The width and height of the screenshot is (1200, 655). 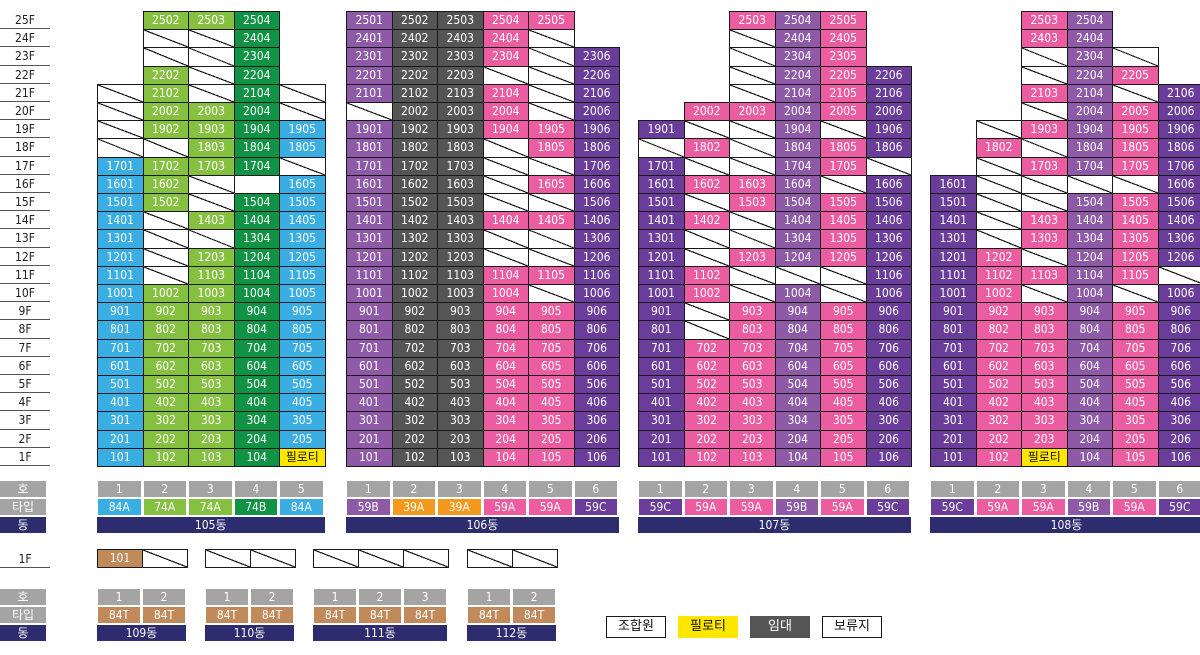 I want to click on unit-number: 1703, so click(x=460, y=165).